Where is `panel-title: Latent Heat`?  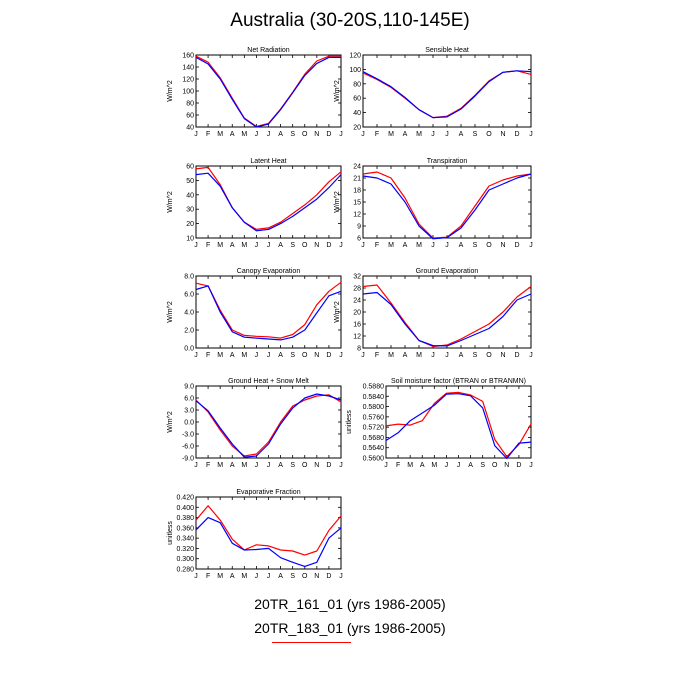
panel-title: Latent Heat is located at coordinates (268, 161).